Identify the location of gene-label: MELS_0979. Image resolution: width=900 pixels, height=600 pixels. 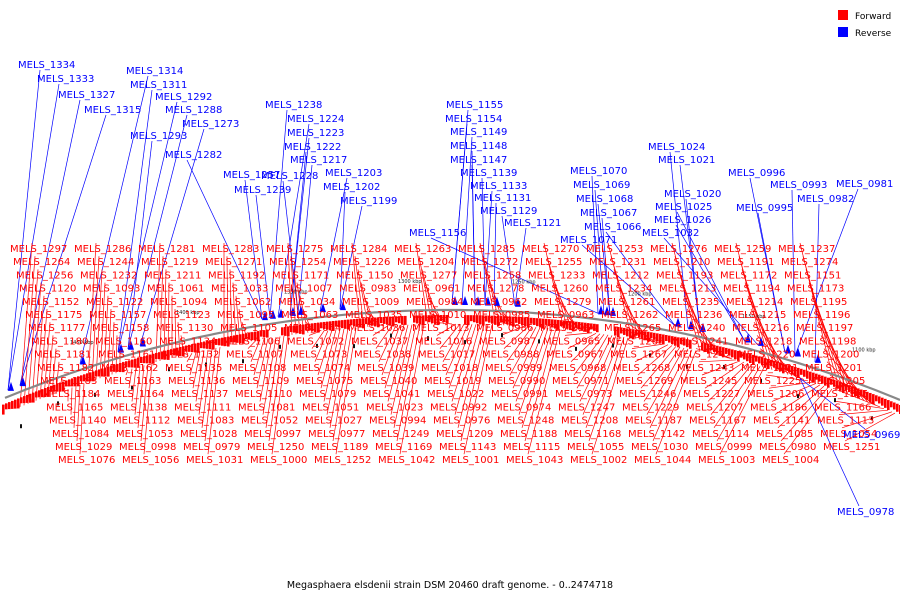
(211, 447).